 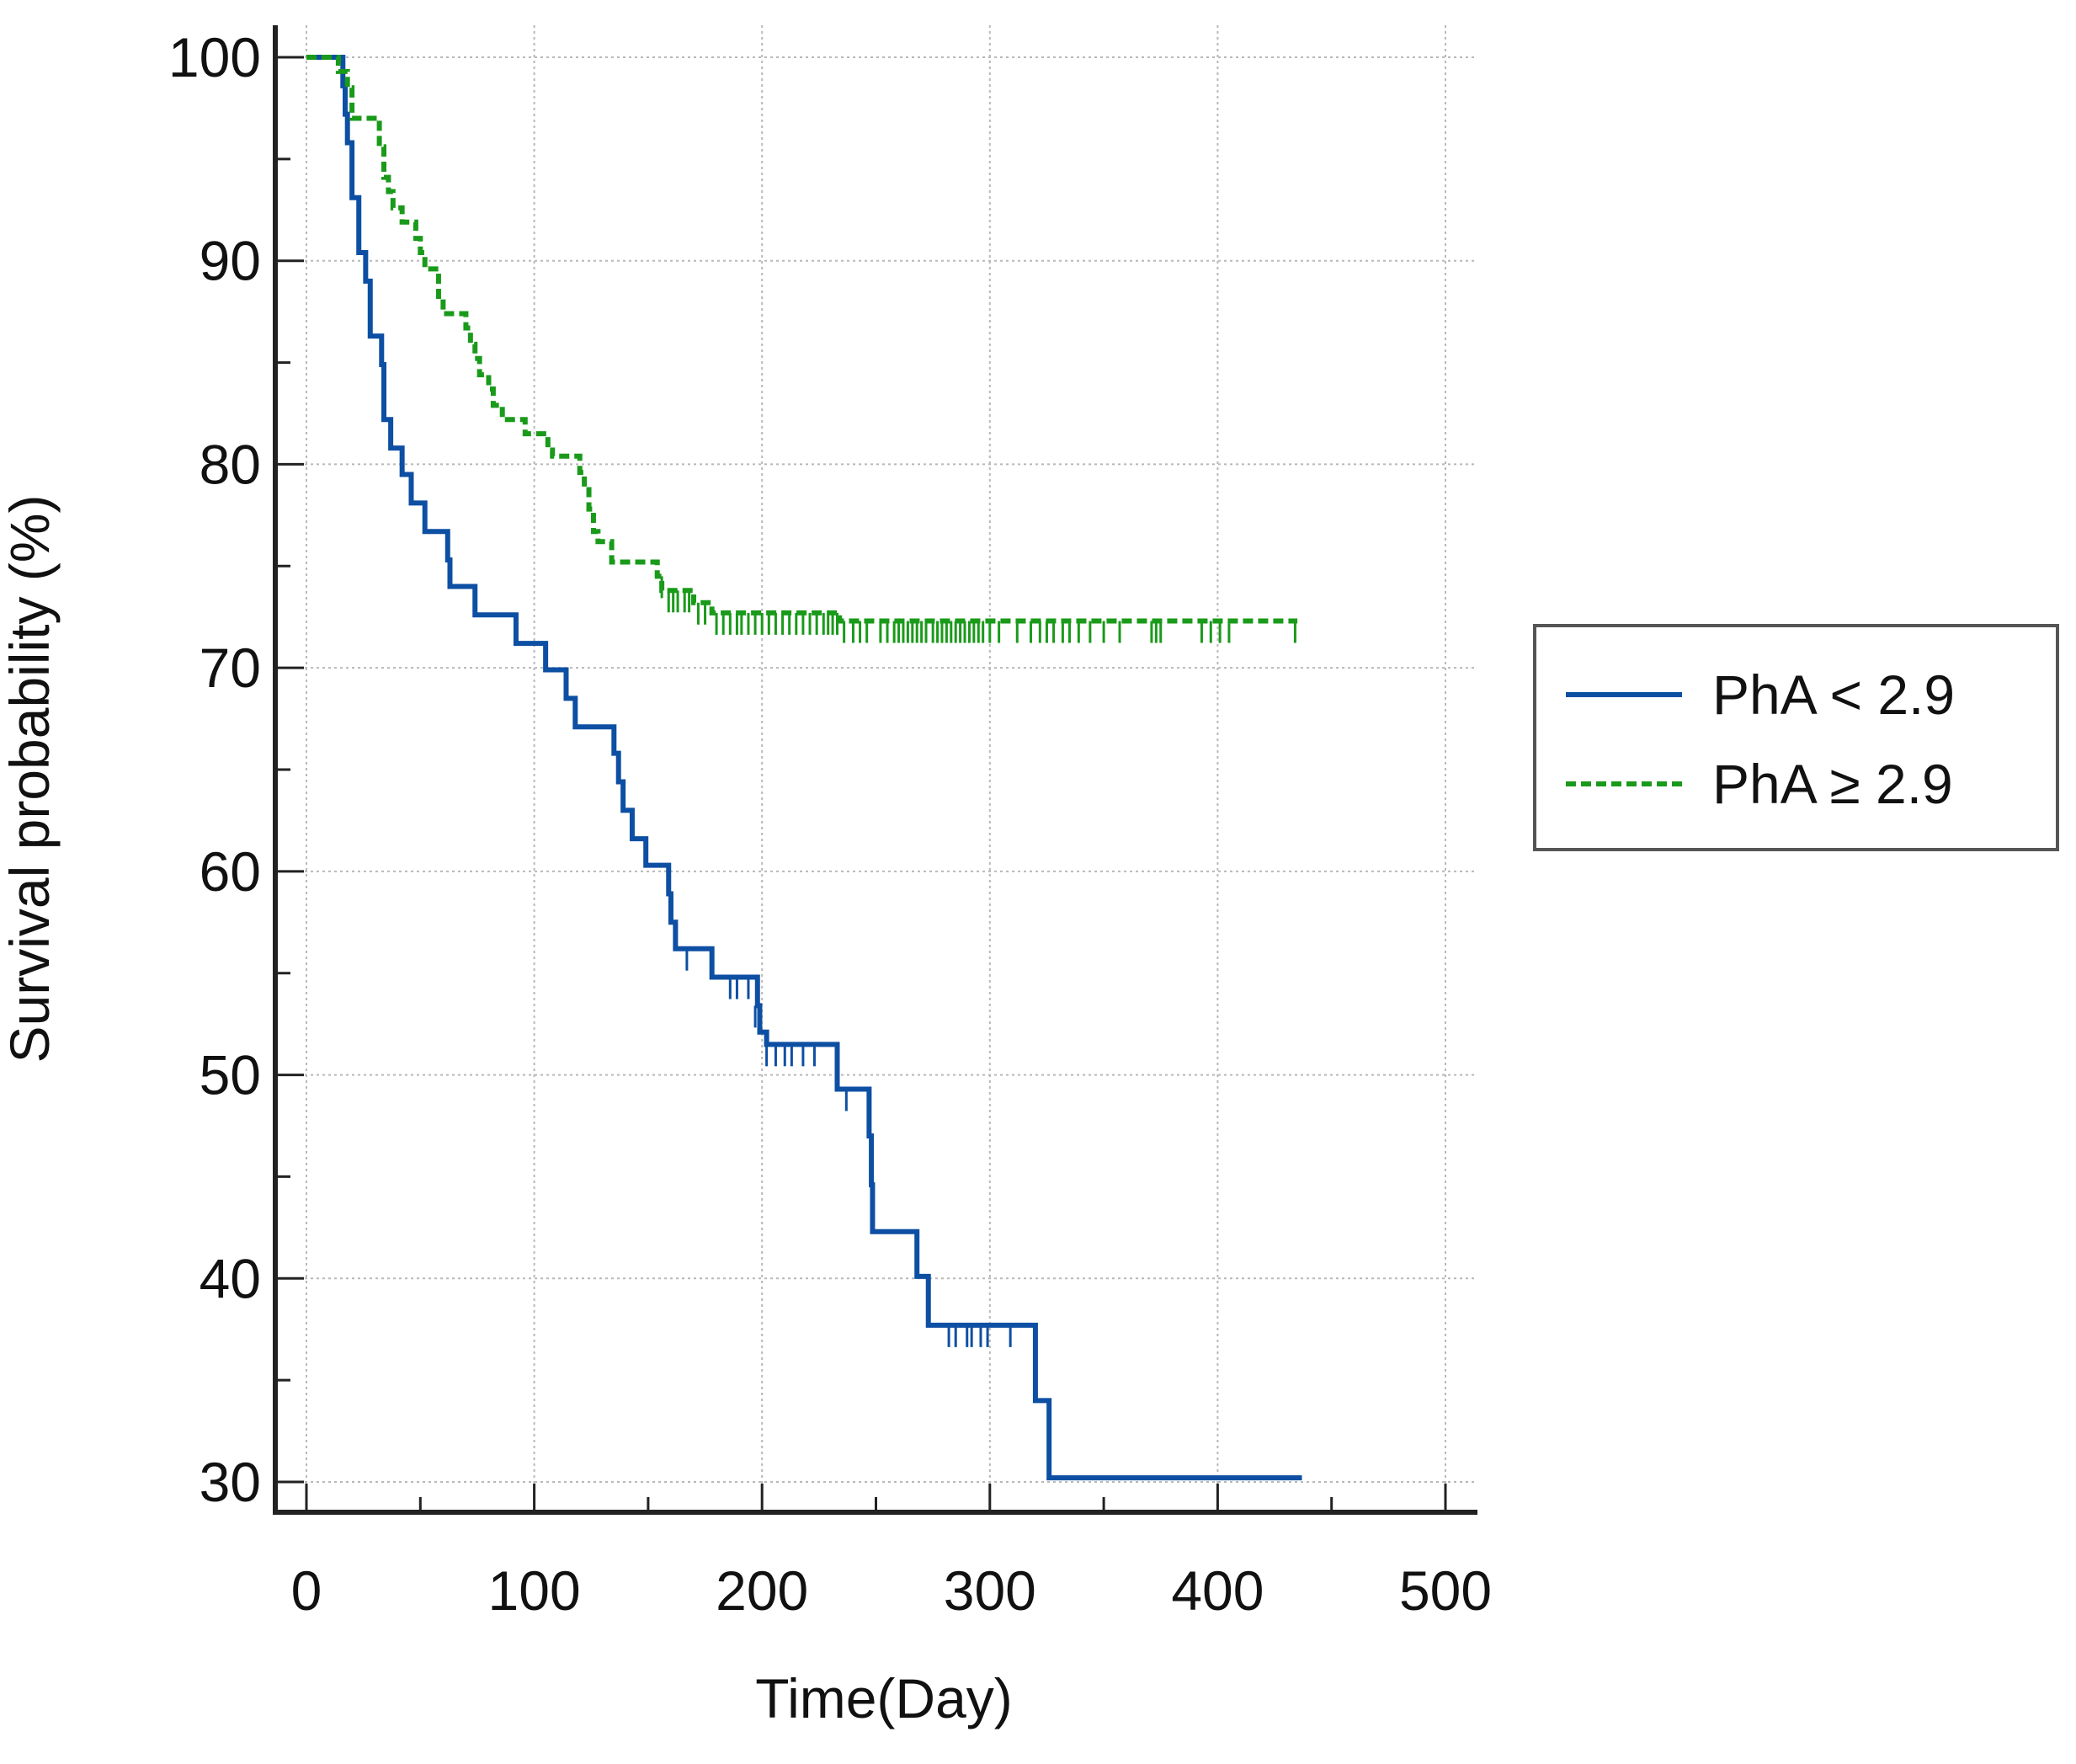 I want to click on y-tick-label-90: 90, so click(x=231, y=261).